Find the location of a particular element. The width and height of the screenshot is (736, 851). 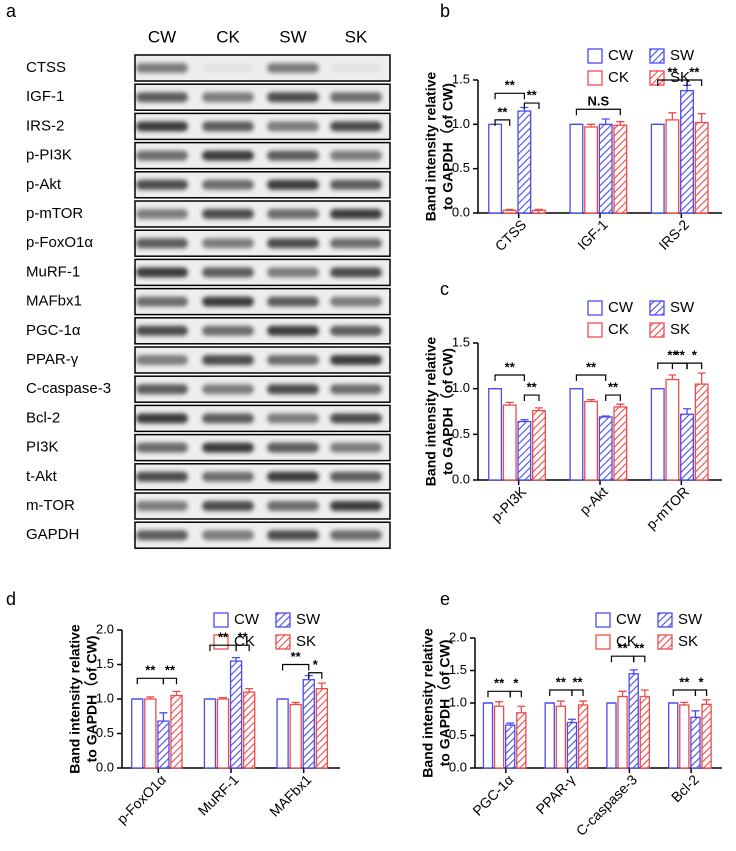

y-tick-label: 1.0 is located at coordinates (105, 697).